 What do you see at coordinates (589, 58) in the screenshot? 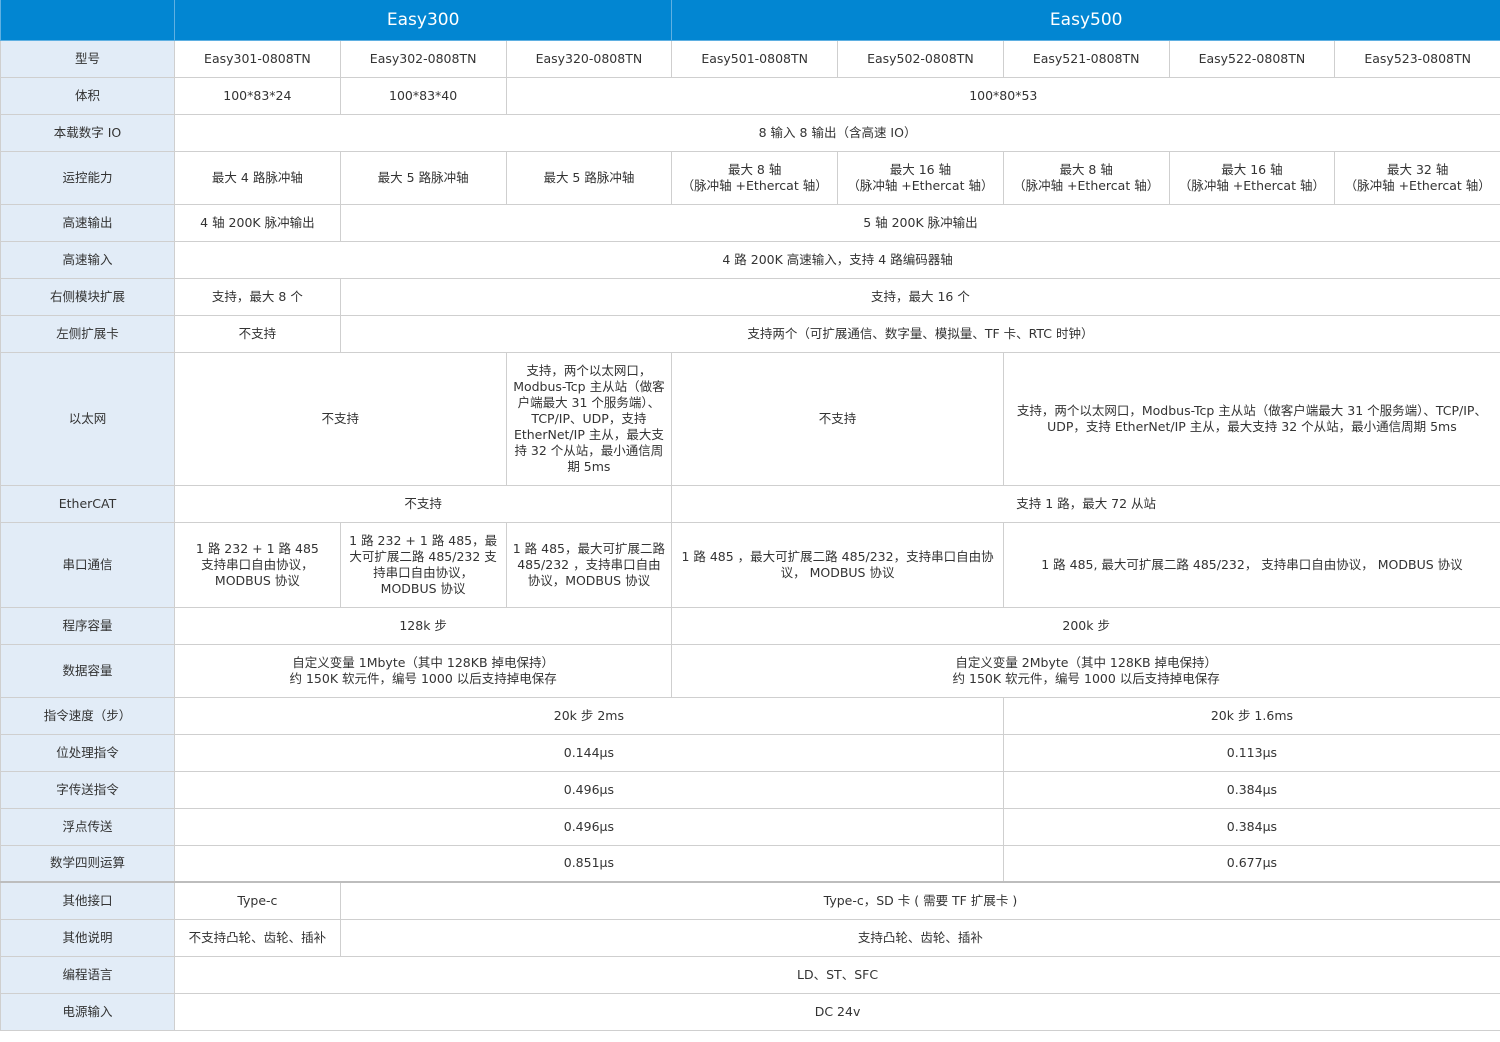
I see `spec-cell: Easy320-0808TN` at bounding box center [589, 58].